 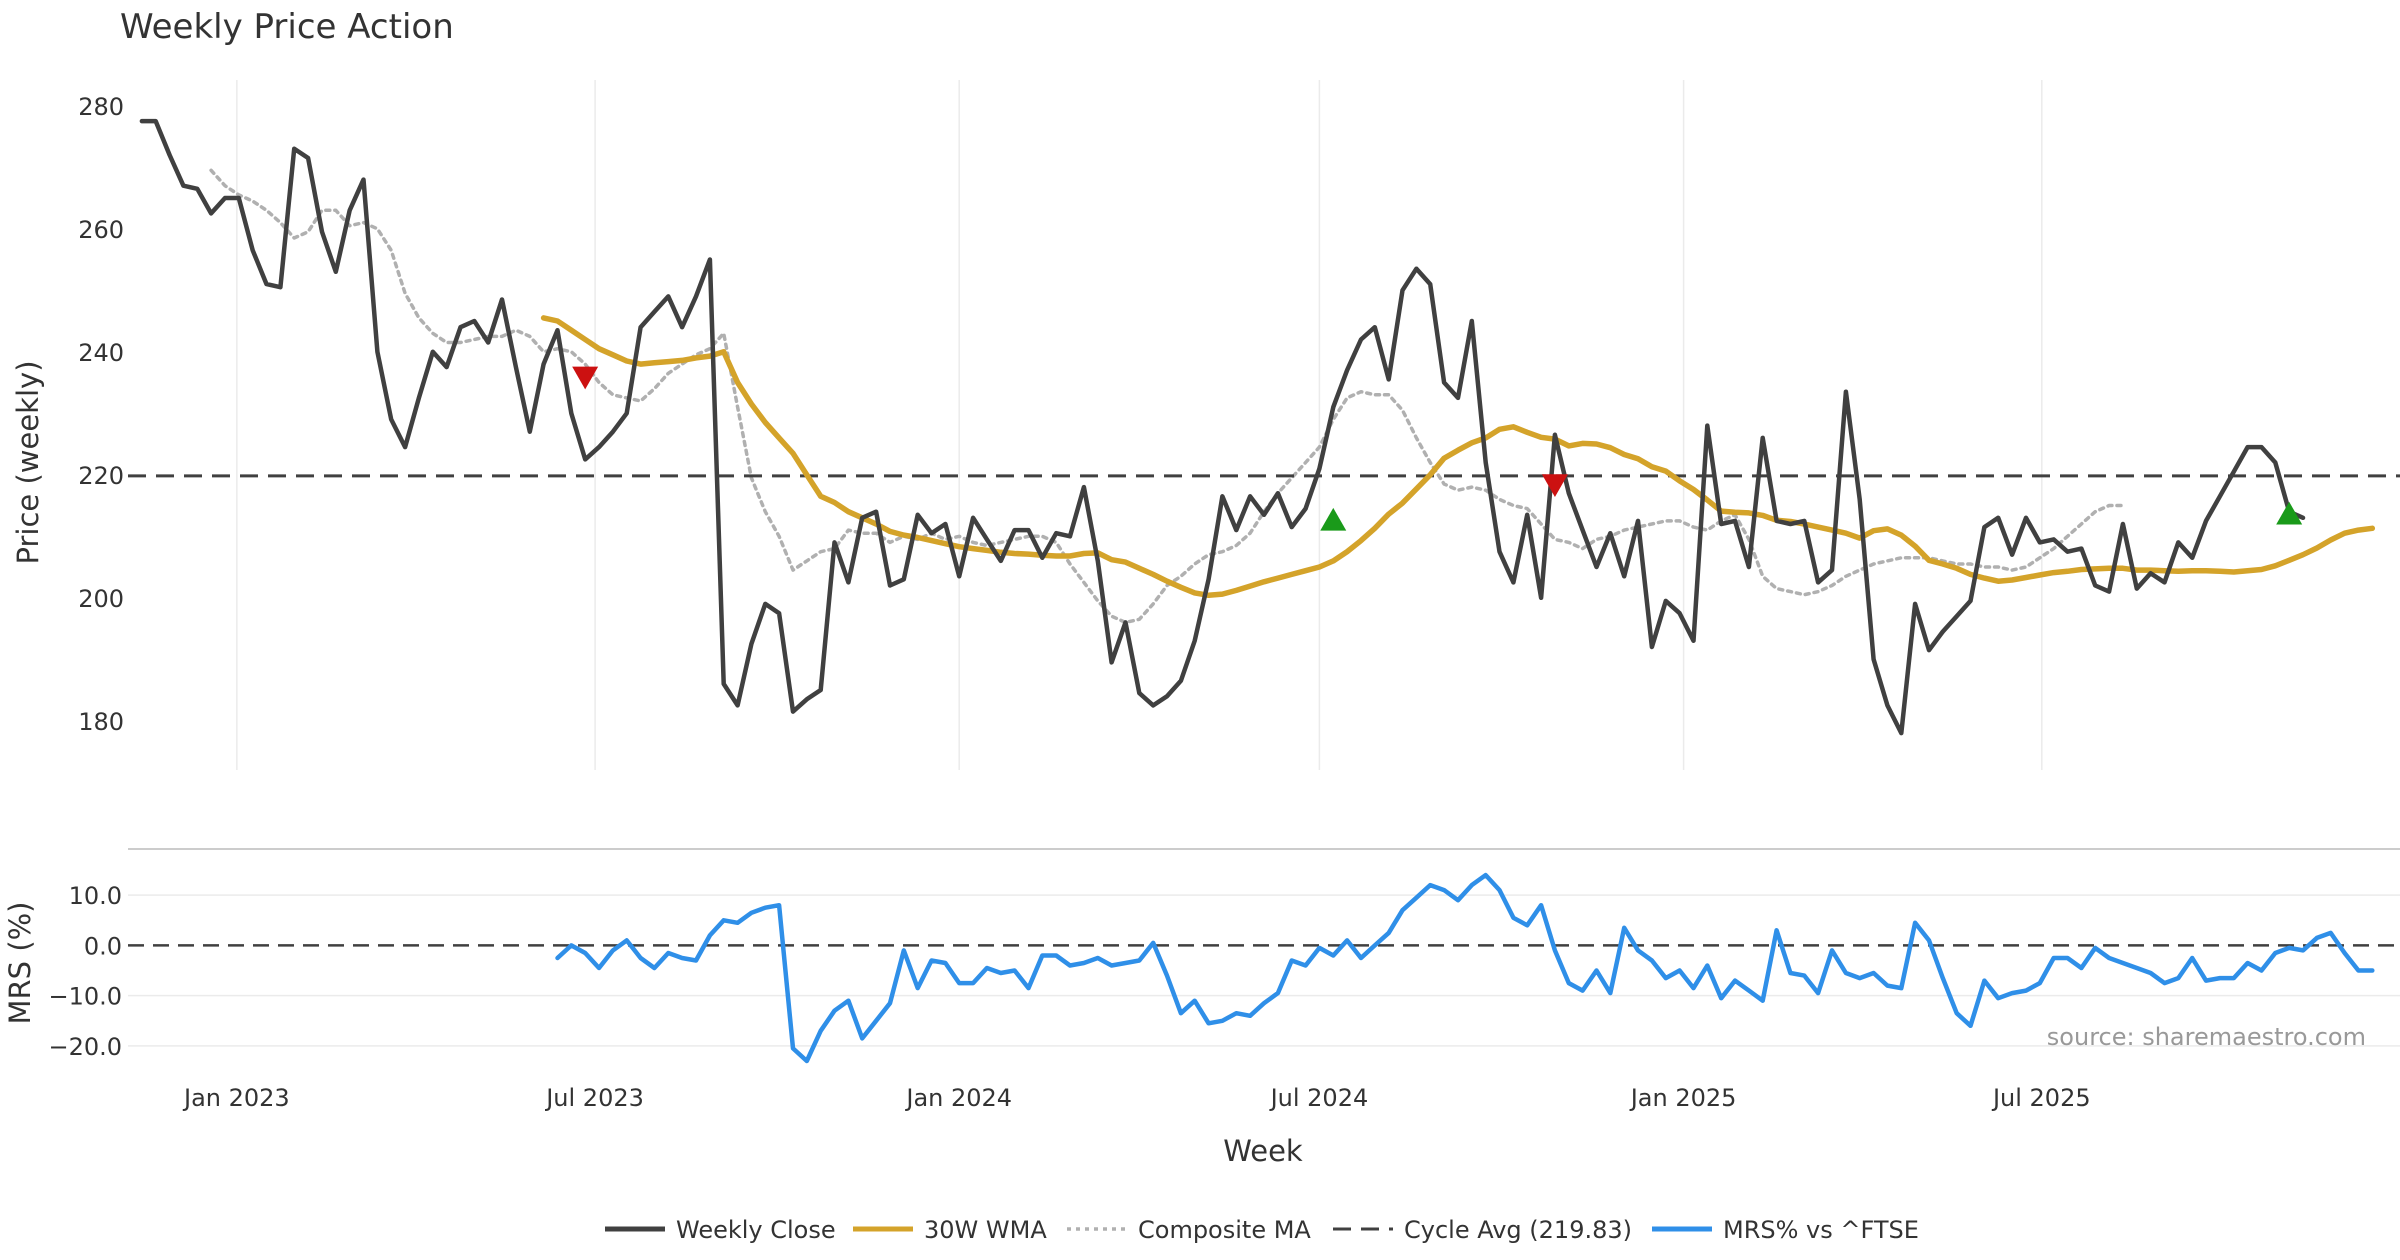 I want to click on x-tick-label: Jul 2024, so click(x=1319, y=1098).